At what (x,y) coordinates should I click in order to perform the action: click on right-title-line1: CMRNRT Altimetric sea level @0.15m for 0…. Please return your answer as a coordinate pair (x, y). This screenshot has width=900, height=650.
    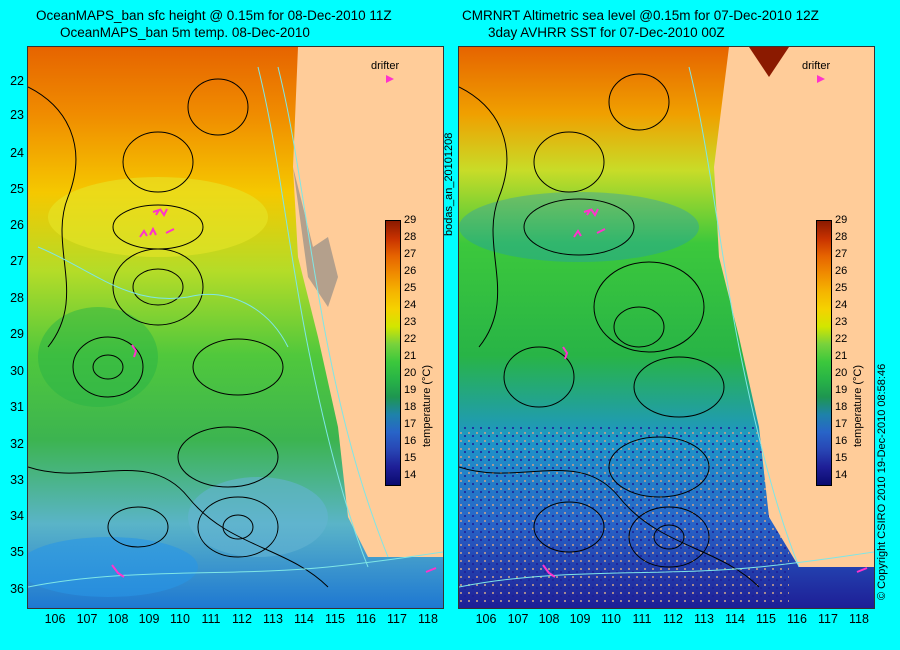
    Looking at the image, I should click on (640, 15).